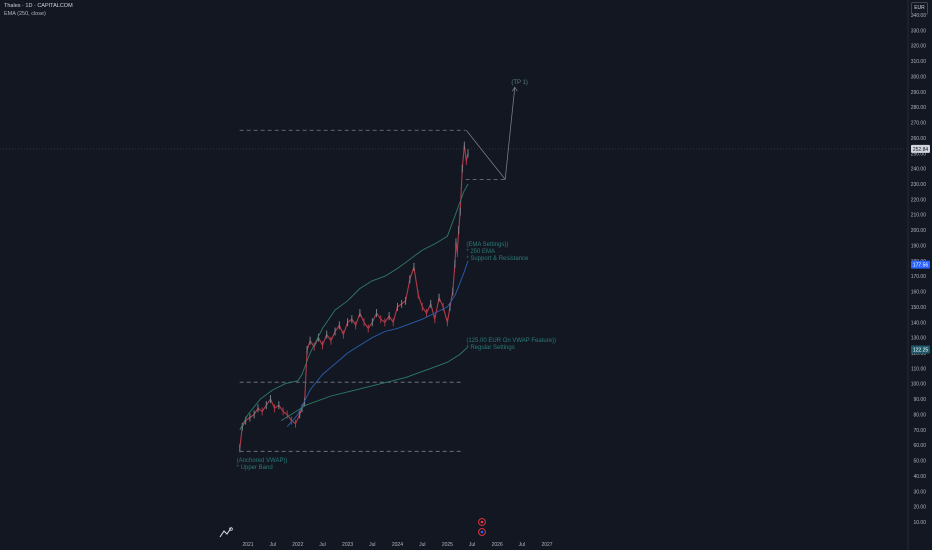 This screenshot has height=550, width=932. Describe the element at coordinates (919, 523) in the screenshot. I see `price-tick-label: 10.00` at that location.